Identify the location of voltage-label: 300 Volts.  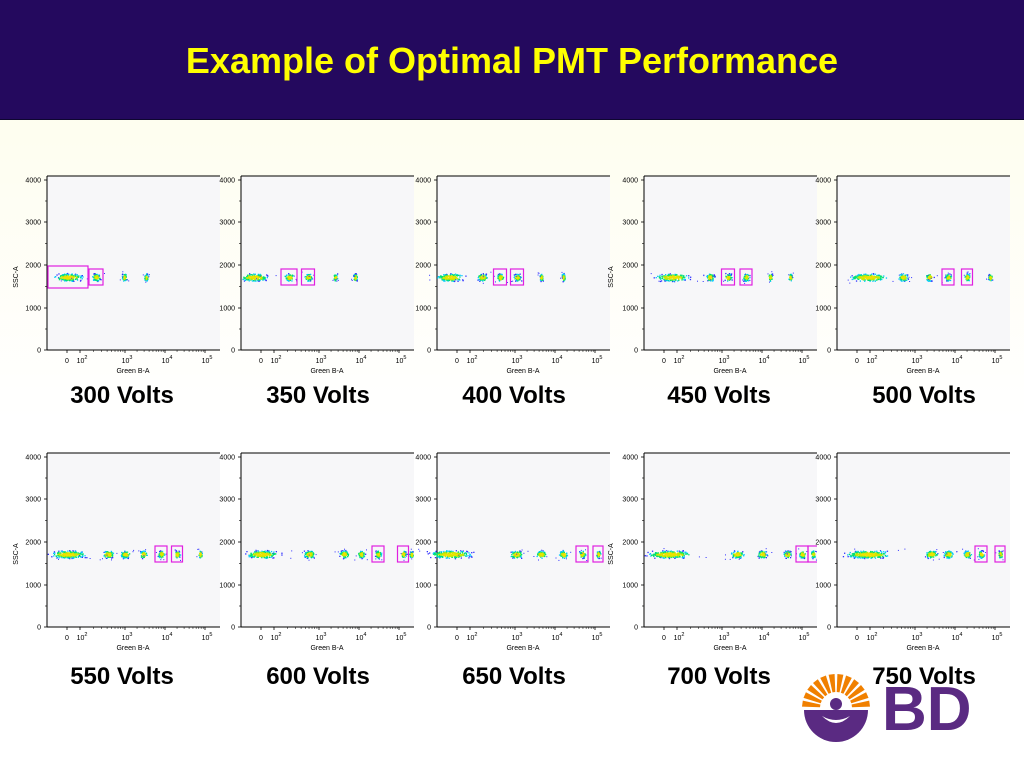
(122, 395).